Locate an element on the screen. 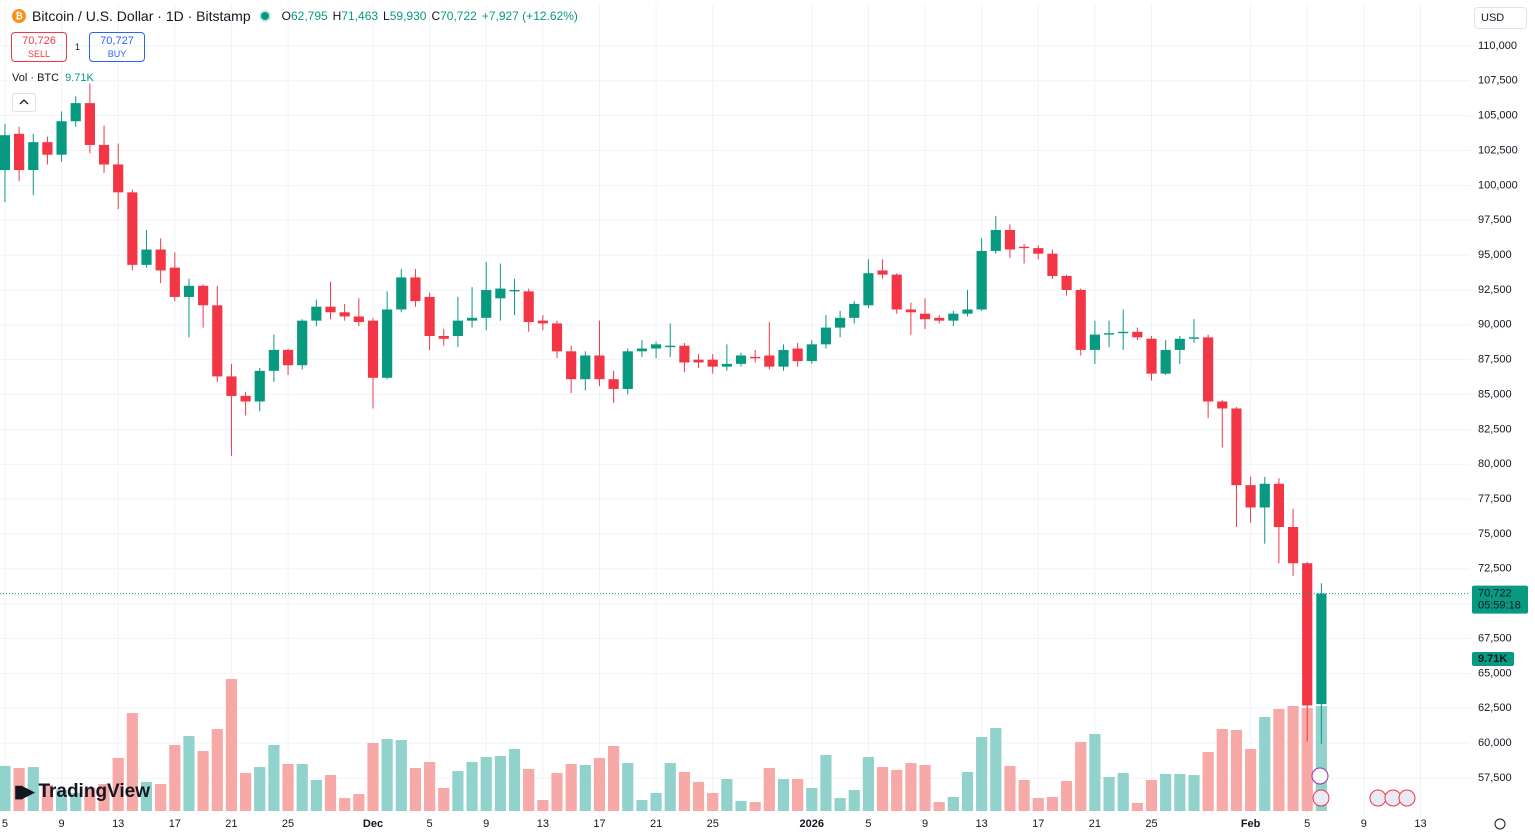 Image resolution: width=1535 pixels, height=840 pixels. y-tick-label: 60,000 is located at coordinates (1495, 743).